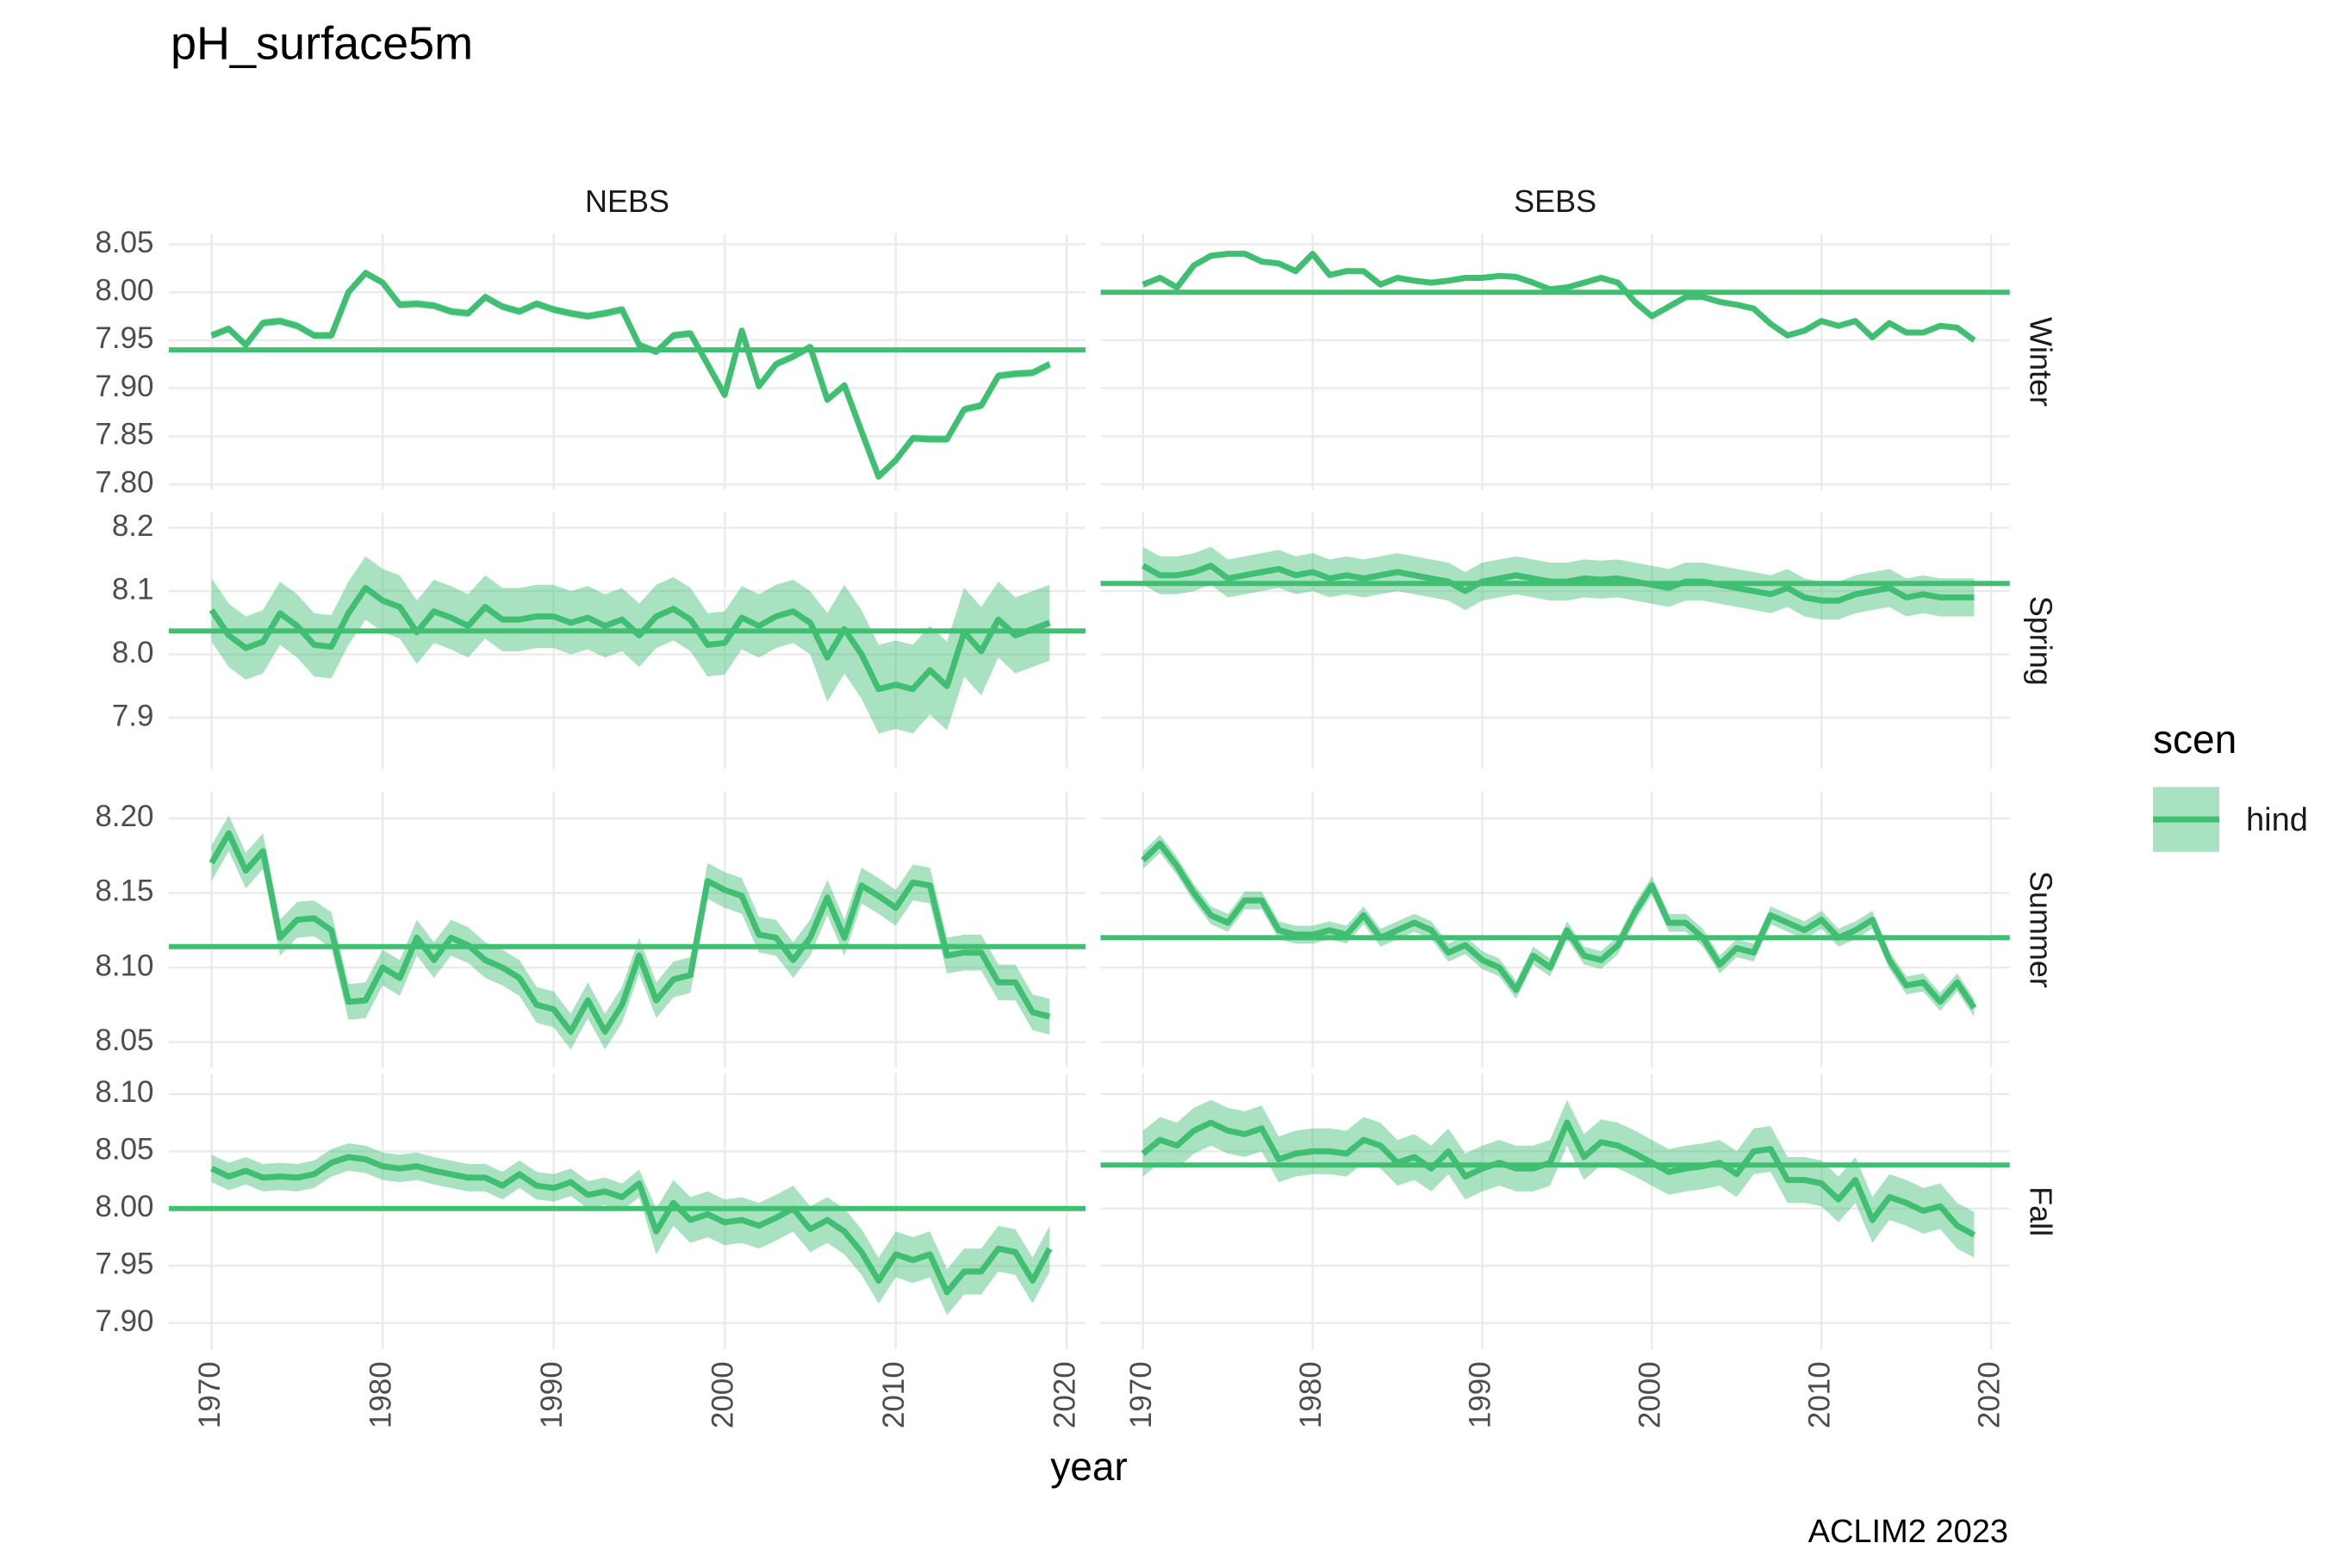 The height and width of the screenshot is (1568, 2352). What do you see at coordinates (124, 891) in the screenshot?
I see `y-tick-label: 8.15` at bounding box center [124, 891].